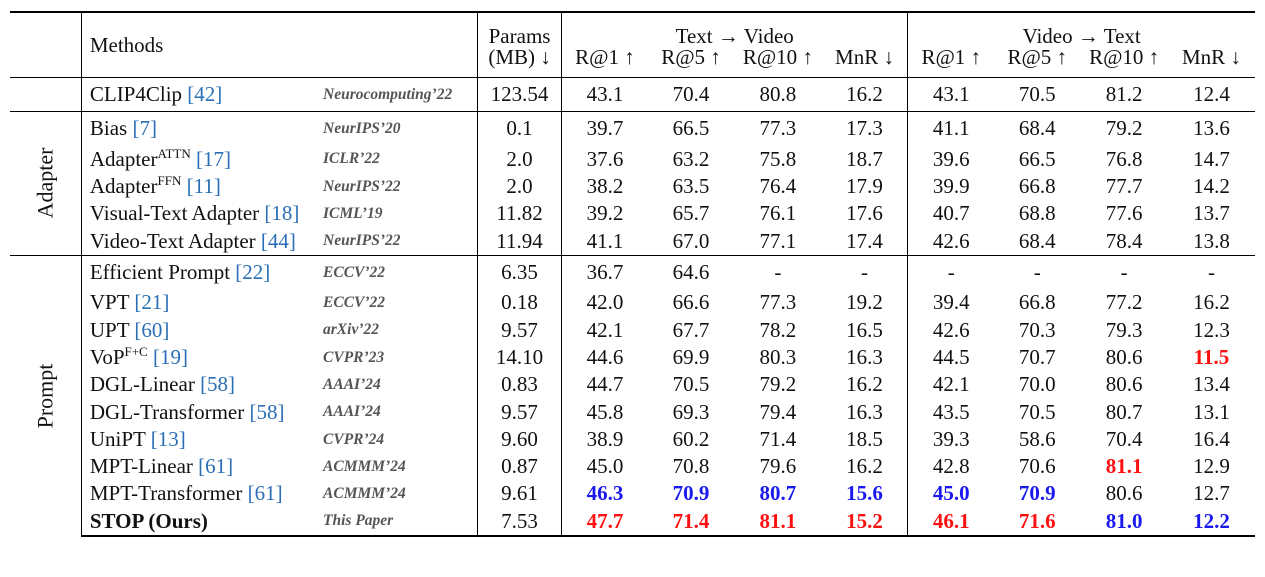  What do you see at coordinates (951, 159) in the screenshot?
I see `metric-cell: 39.6` at bounding box center [951, 159].